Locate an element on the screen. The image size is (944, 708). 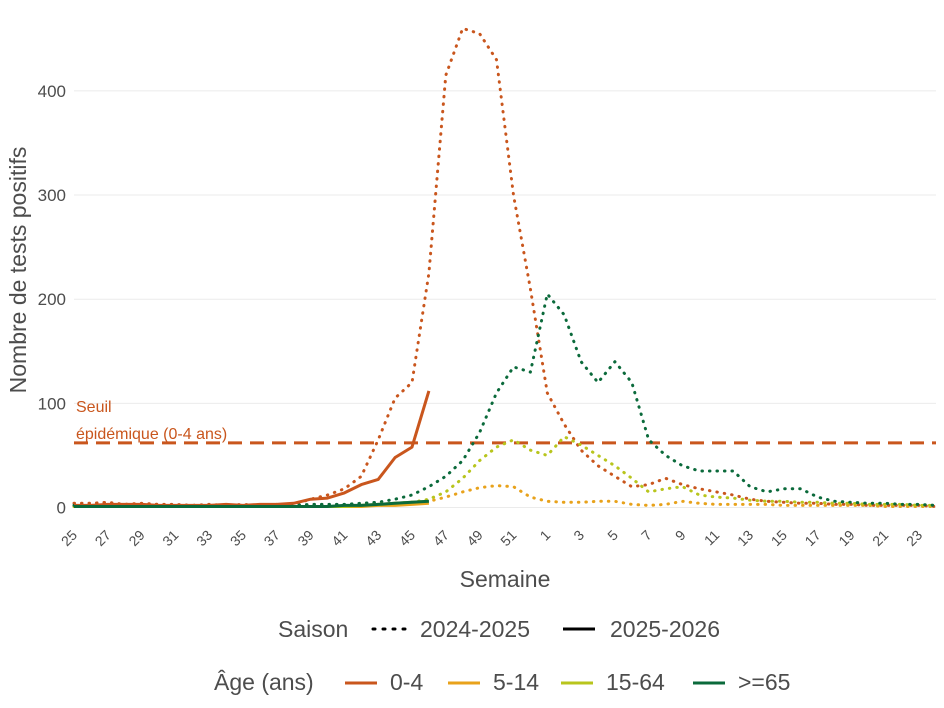
x-tick-label: 49 is located at coordinates (474, 538).